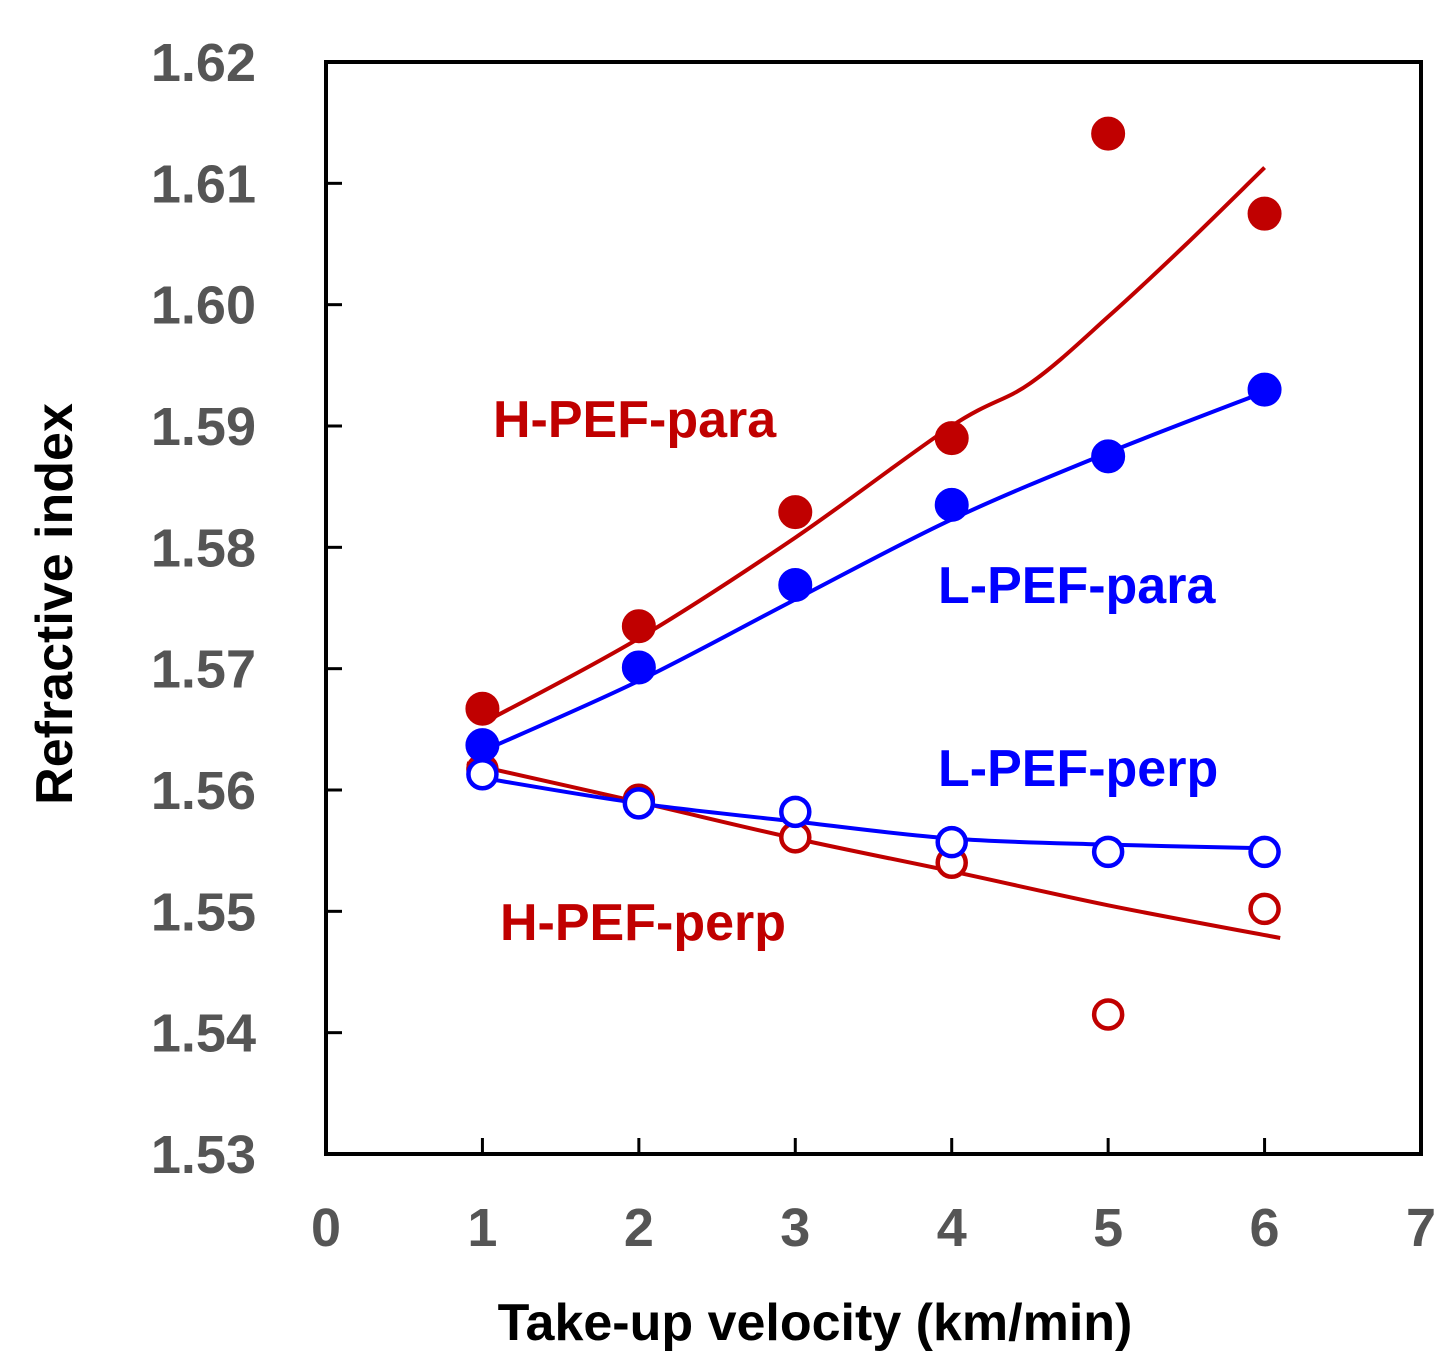 The height and width of the screenshot is (1365, 1452). I want to click on x-tick-label: 7, so click(1421, 1228).